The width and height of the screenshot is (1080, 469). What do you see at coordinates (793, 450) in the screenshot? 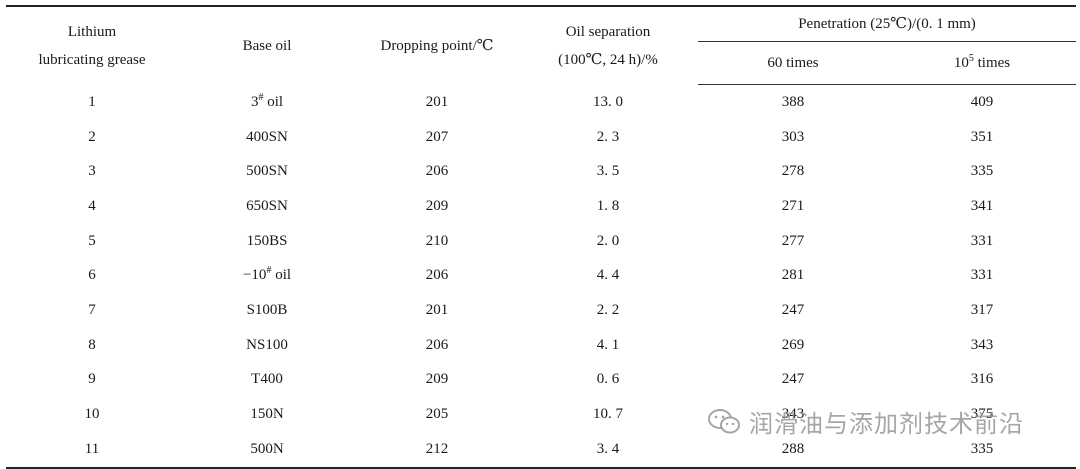
I see `cell-pen-60: 288` at bounding box center [793, 450].